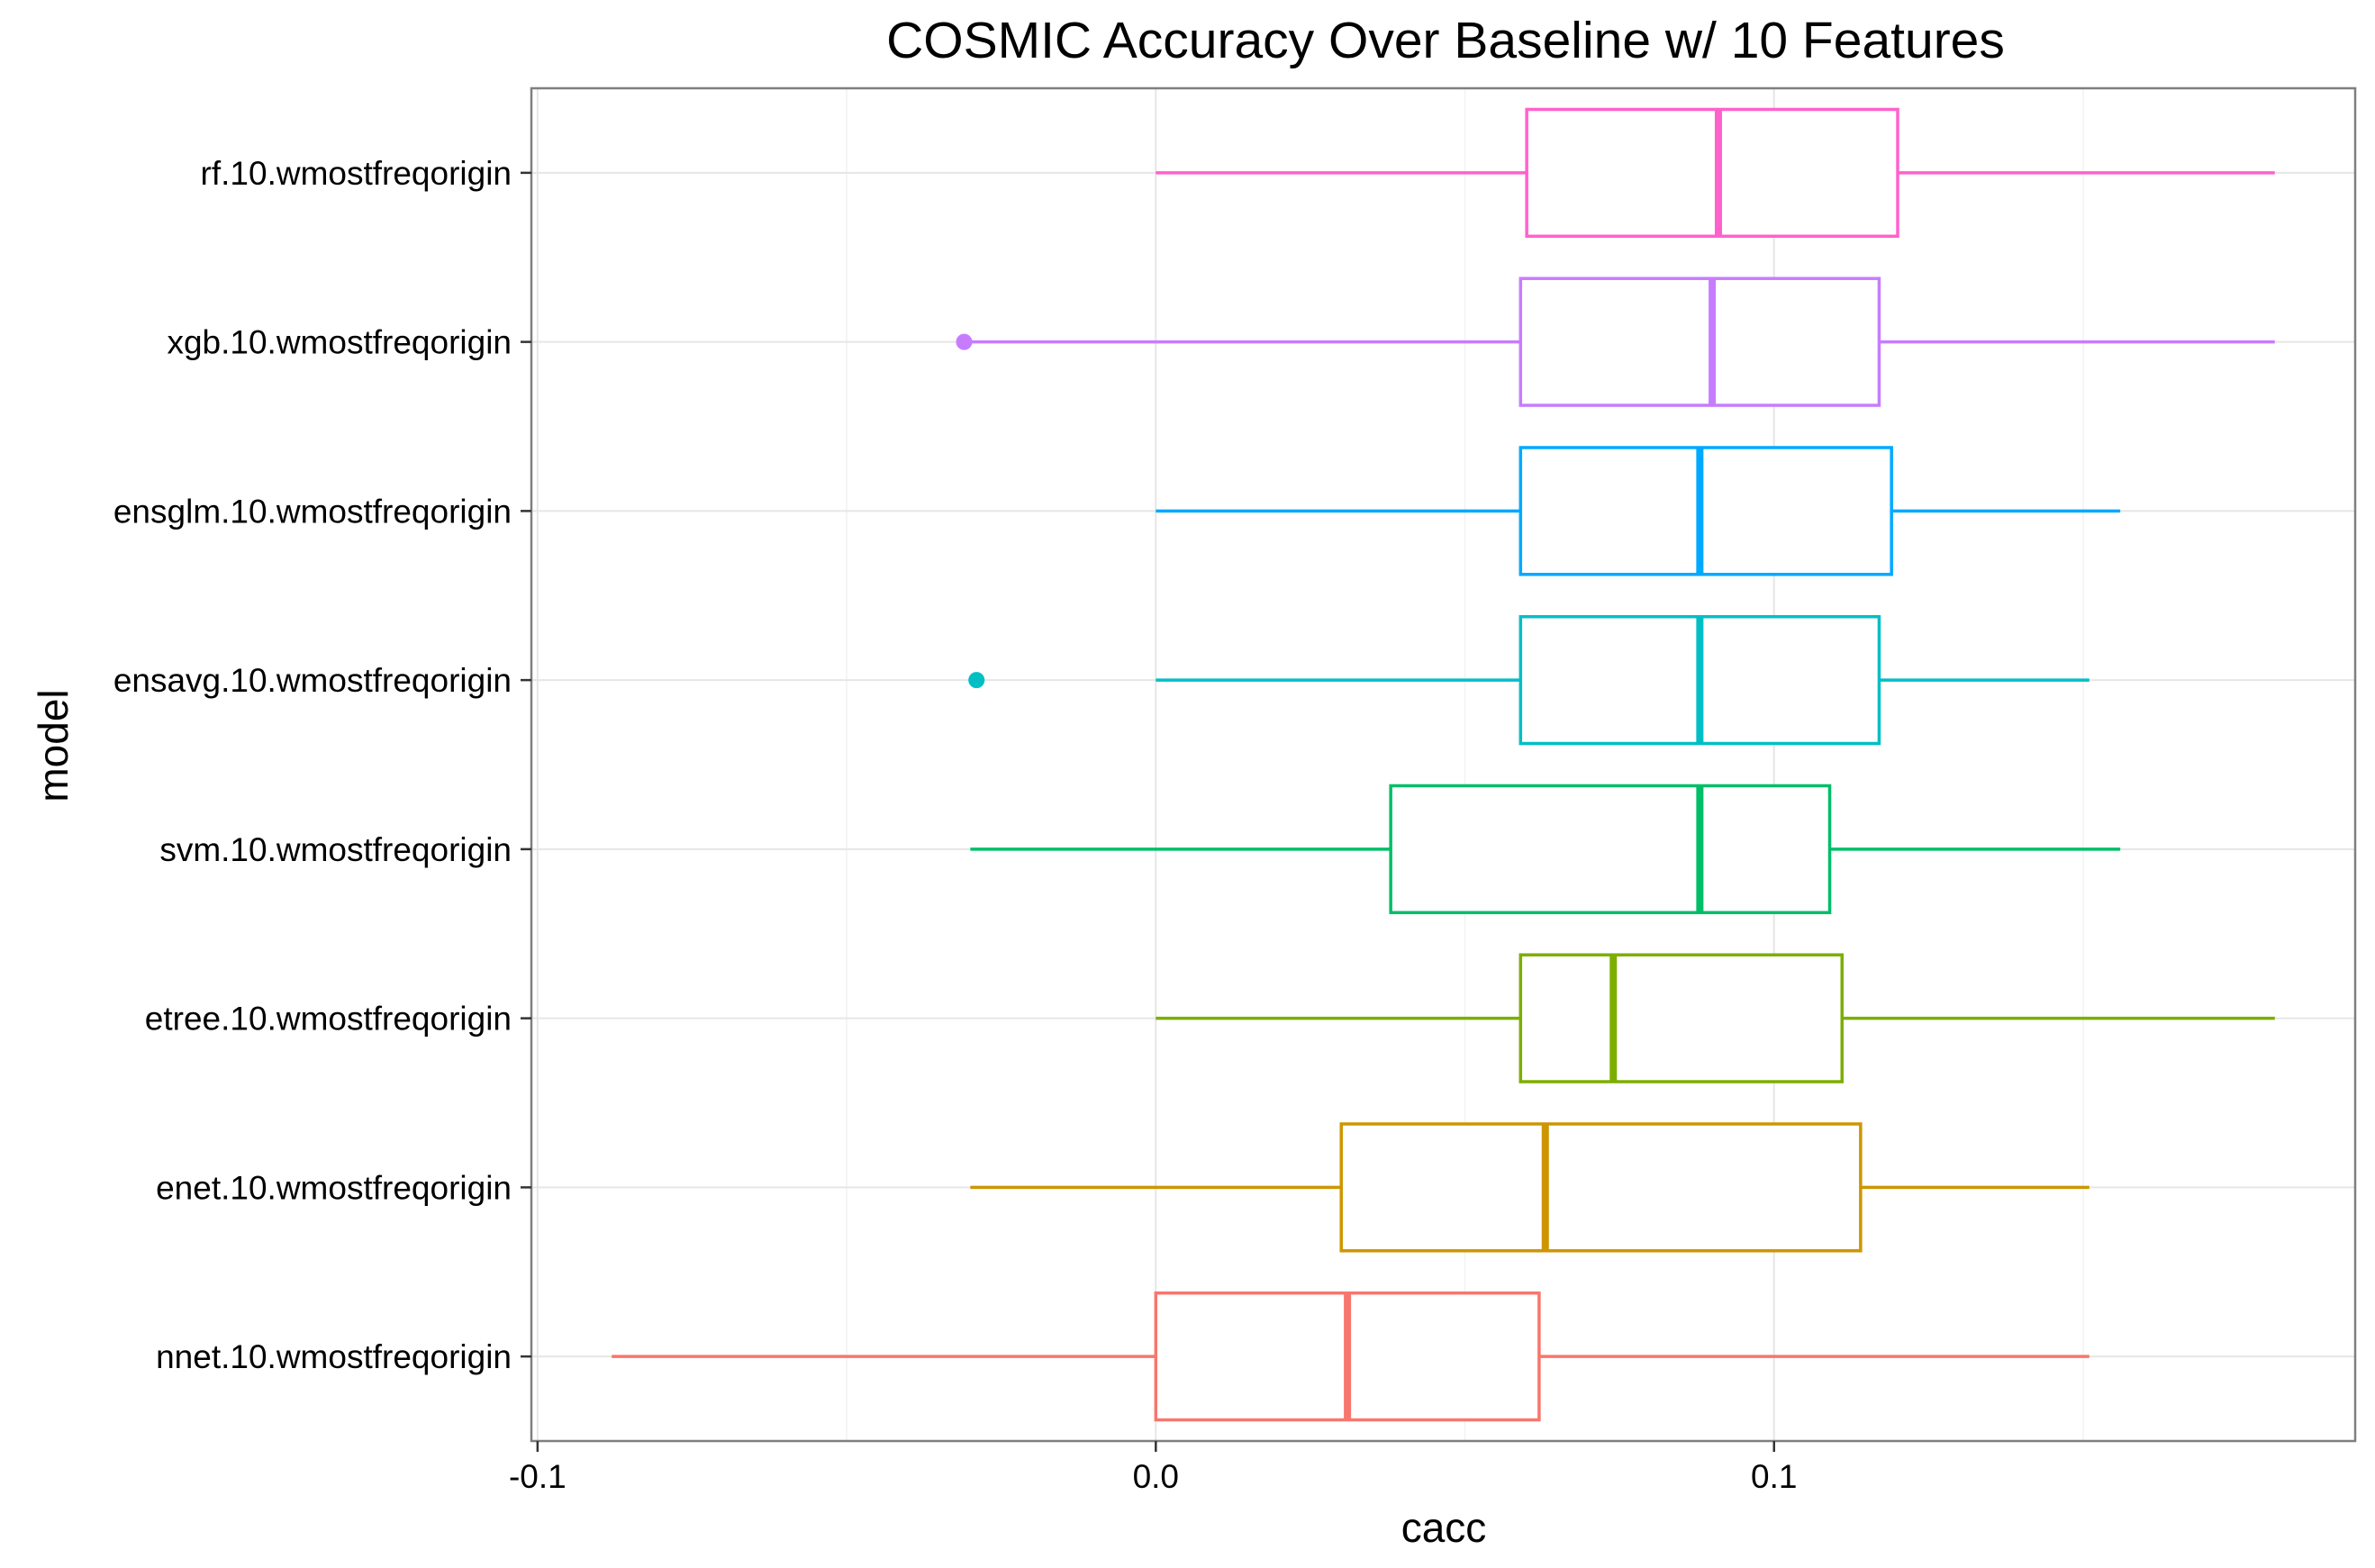 The image size is (2375, 1568). What do you see at coordinates (334, 1356) in the screenshot?
I see `y-tick-label: nnet.10.wmostfreqorigin` at bounding box center [334, 1356].